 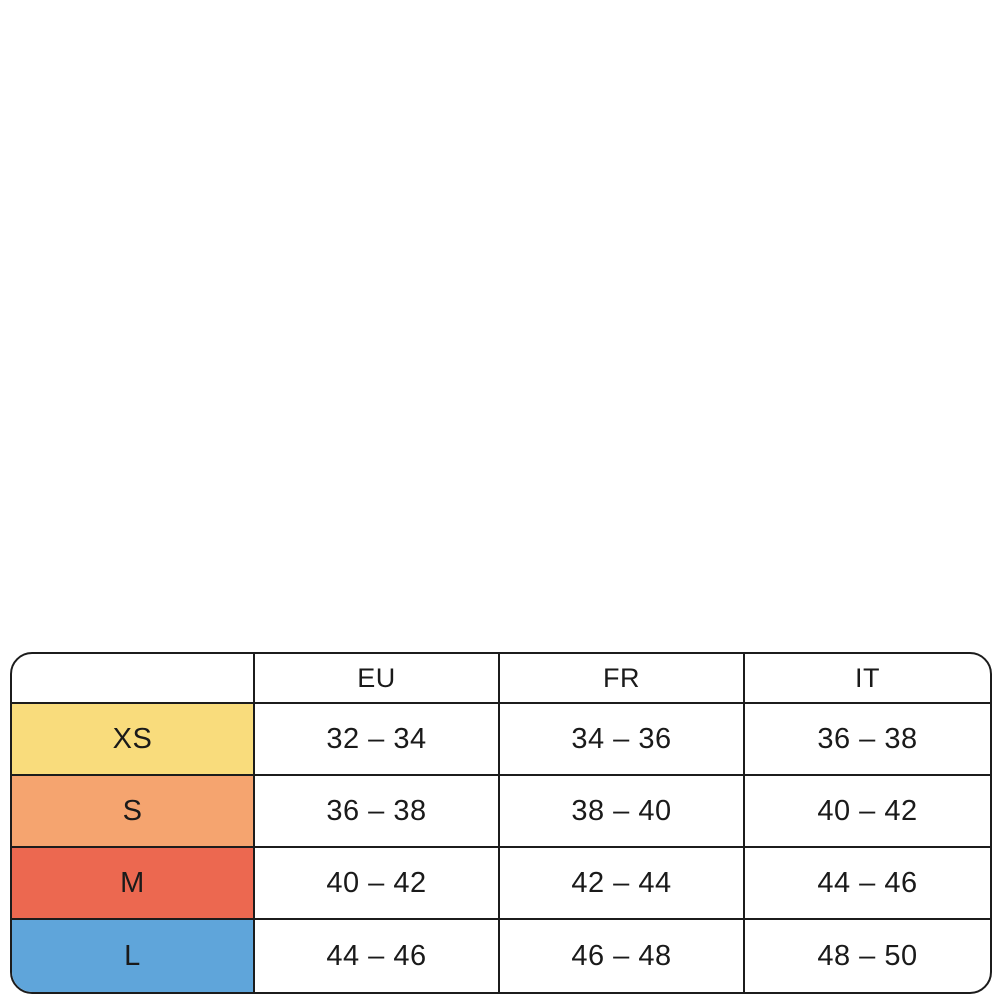 I want to click on value-cell-s-eu: 36 – 38, so click(x=377, y=812).